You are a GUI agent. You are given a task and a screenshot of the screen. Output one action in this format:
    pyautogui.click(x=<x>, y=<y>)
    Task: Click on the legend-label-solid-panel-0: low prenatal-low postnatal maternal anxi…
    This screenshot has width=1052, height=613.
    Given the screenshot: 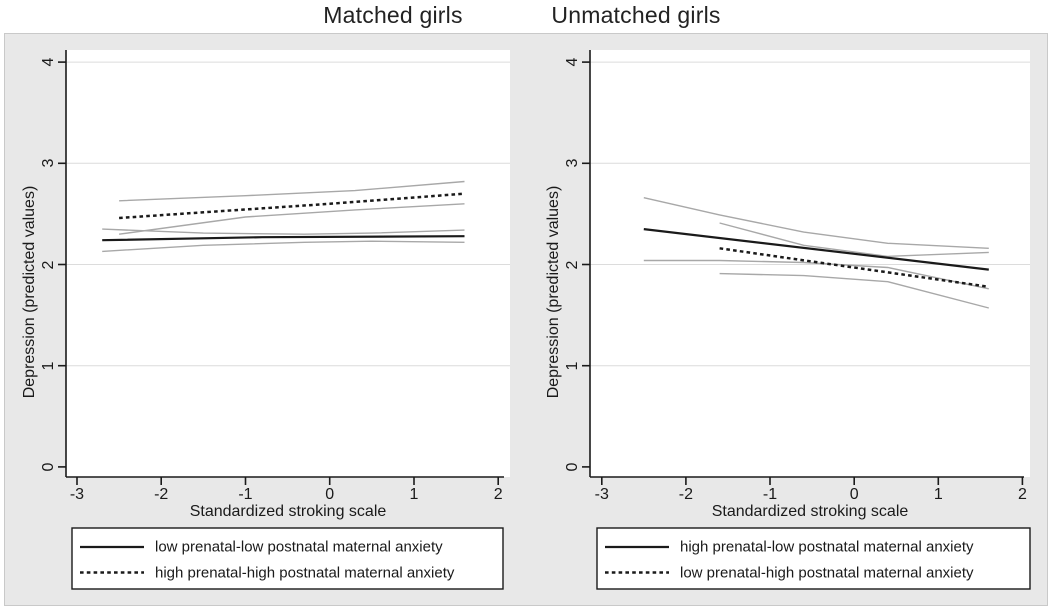 What is the action you would take?
    pyautogui.click(x=299, y=547)
    